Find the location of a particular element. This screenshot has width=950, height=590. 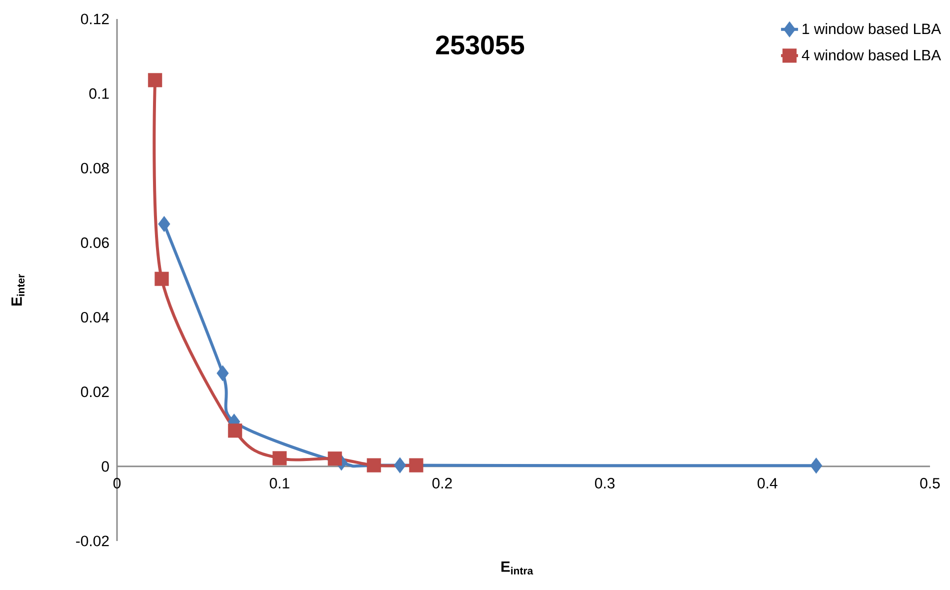

y-tick-label: 0 is located at coordinates (105, 466).